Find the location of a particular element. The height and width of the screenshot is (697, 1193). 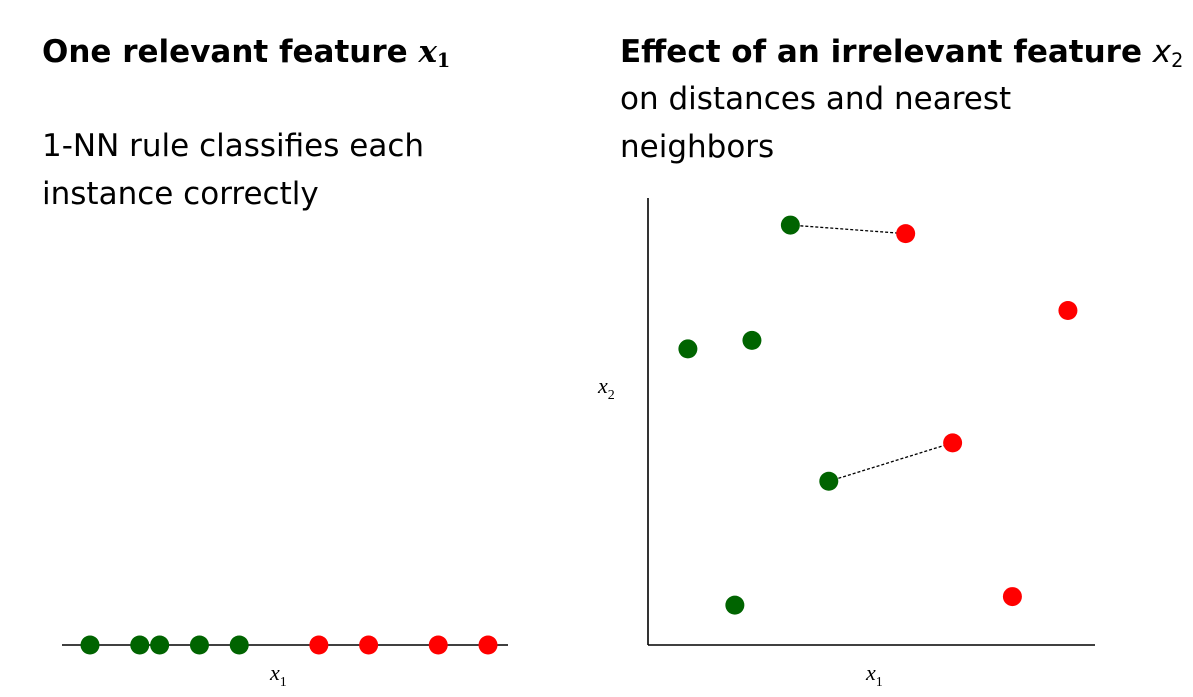

left-title: One relevant feature x1 is located at coordinates (246, 56).